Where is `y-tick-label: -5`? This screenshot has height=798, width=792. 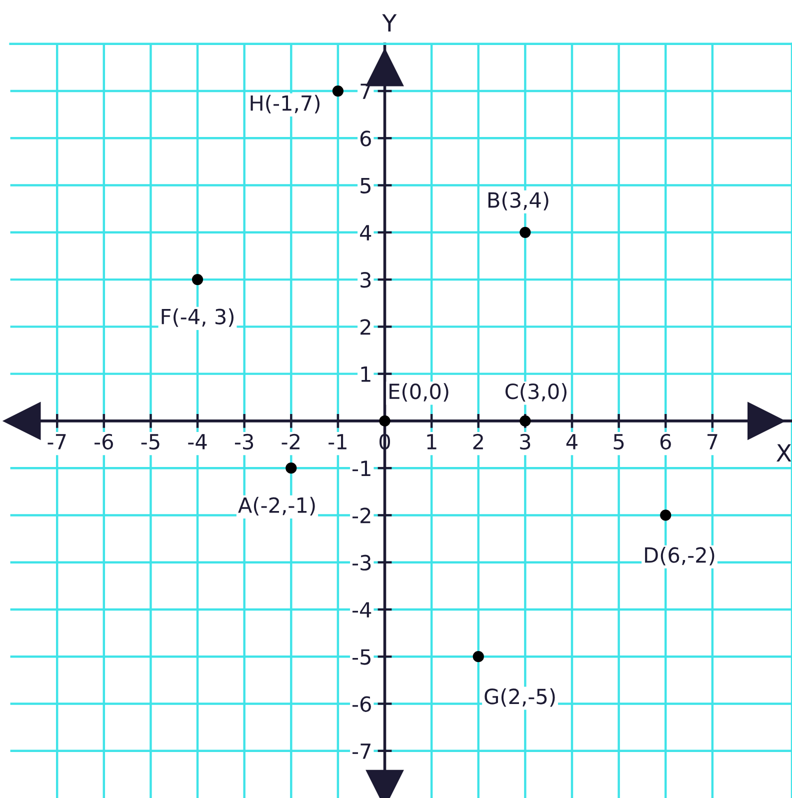
y-tick-label: -5 is located at coordinates (361, 657).